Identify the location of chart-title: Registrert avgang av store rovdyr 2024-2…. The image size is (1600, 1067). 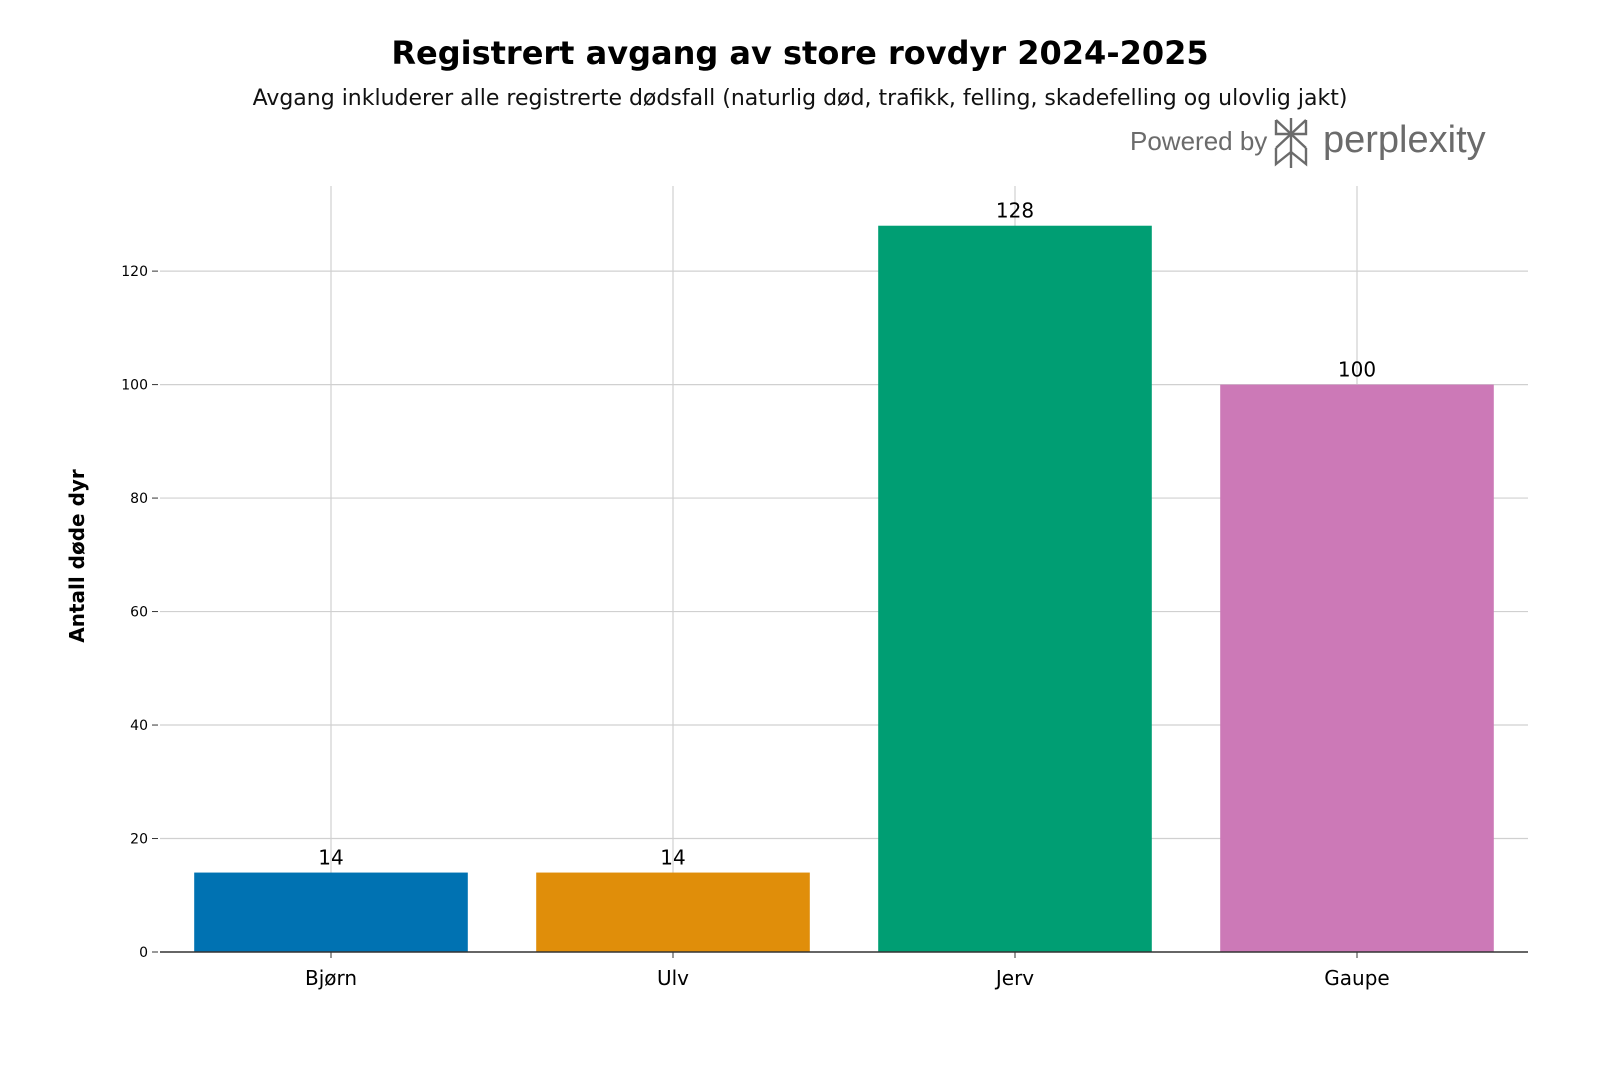
(800, 53).